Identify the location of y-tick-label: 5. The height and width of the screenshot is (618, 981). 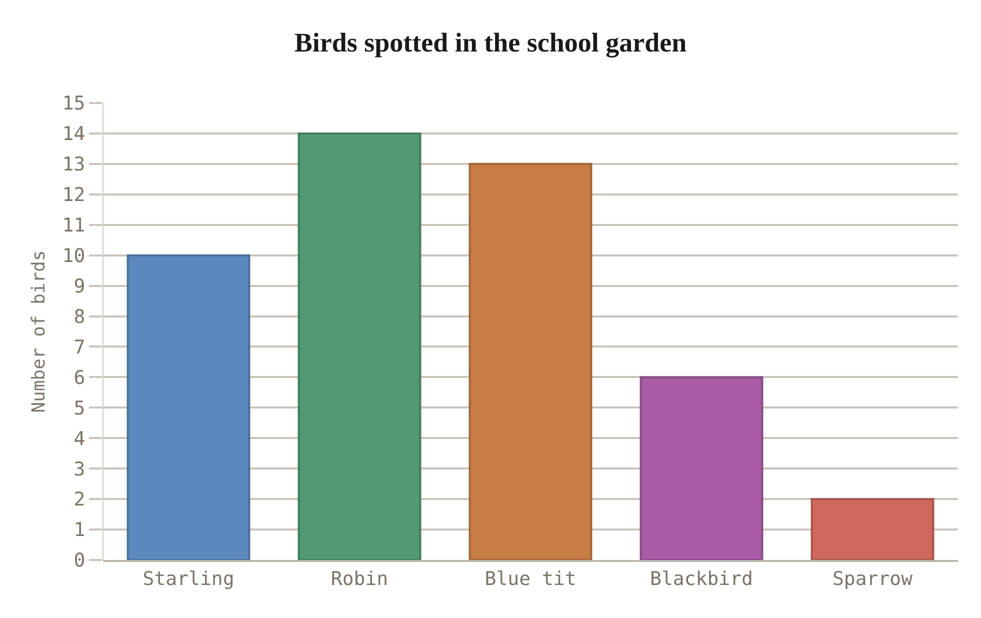
(80, 408).